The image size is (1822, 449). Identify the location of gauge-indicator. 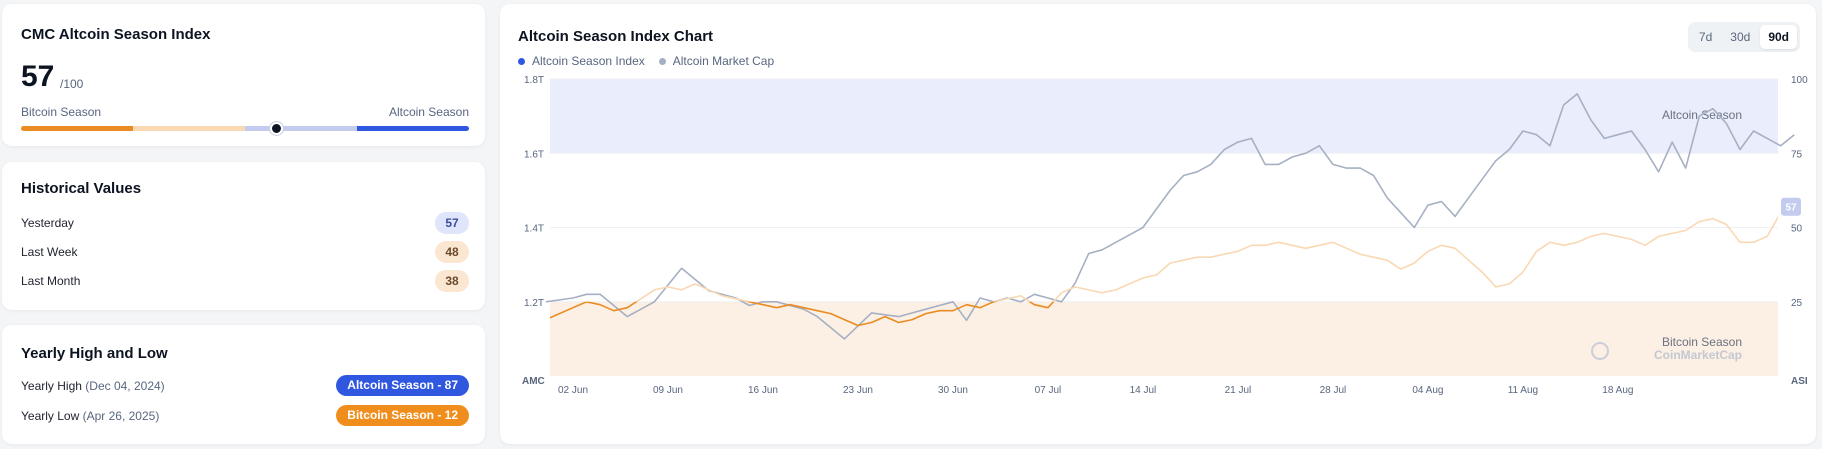
(276, 128).